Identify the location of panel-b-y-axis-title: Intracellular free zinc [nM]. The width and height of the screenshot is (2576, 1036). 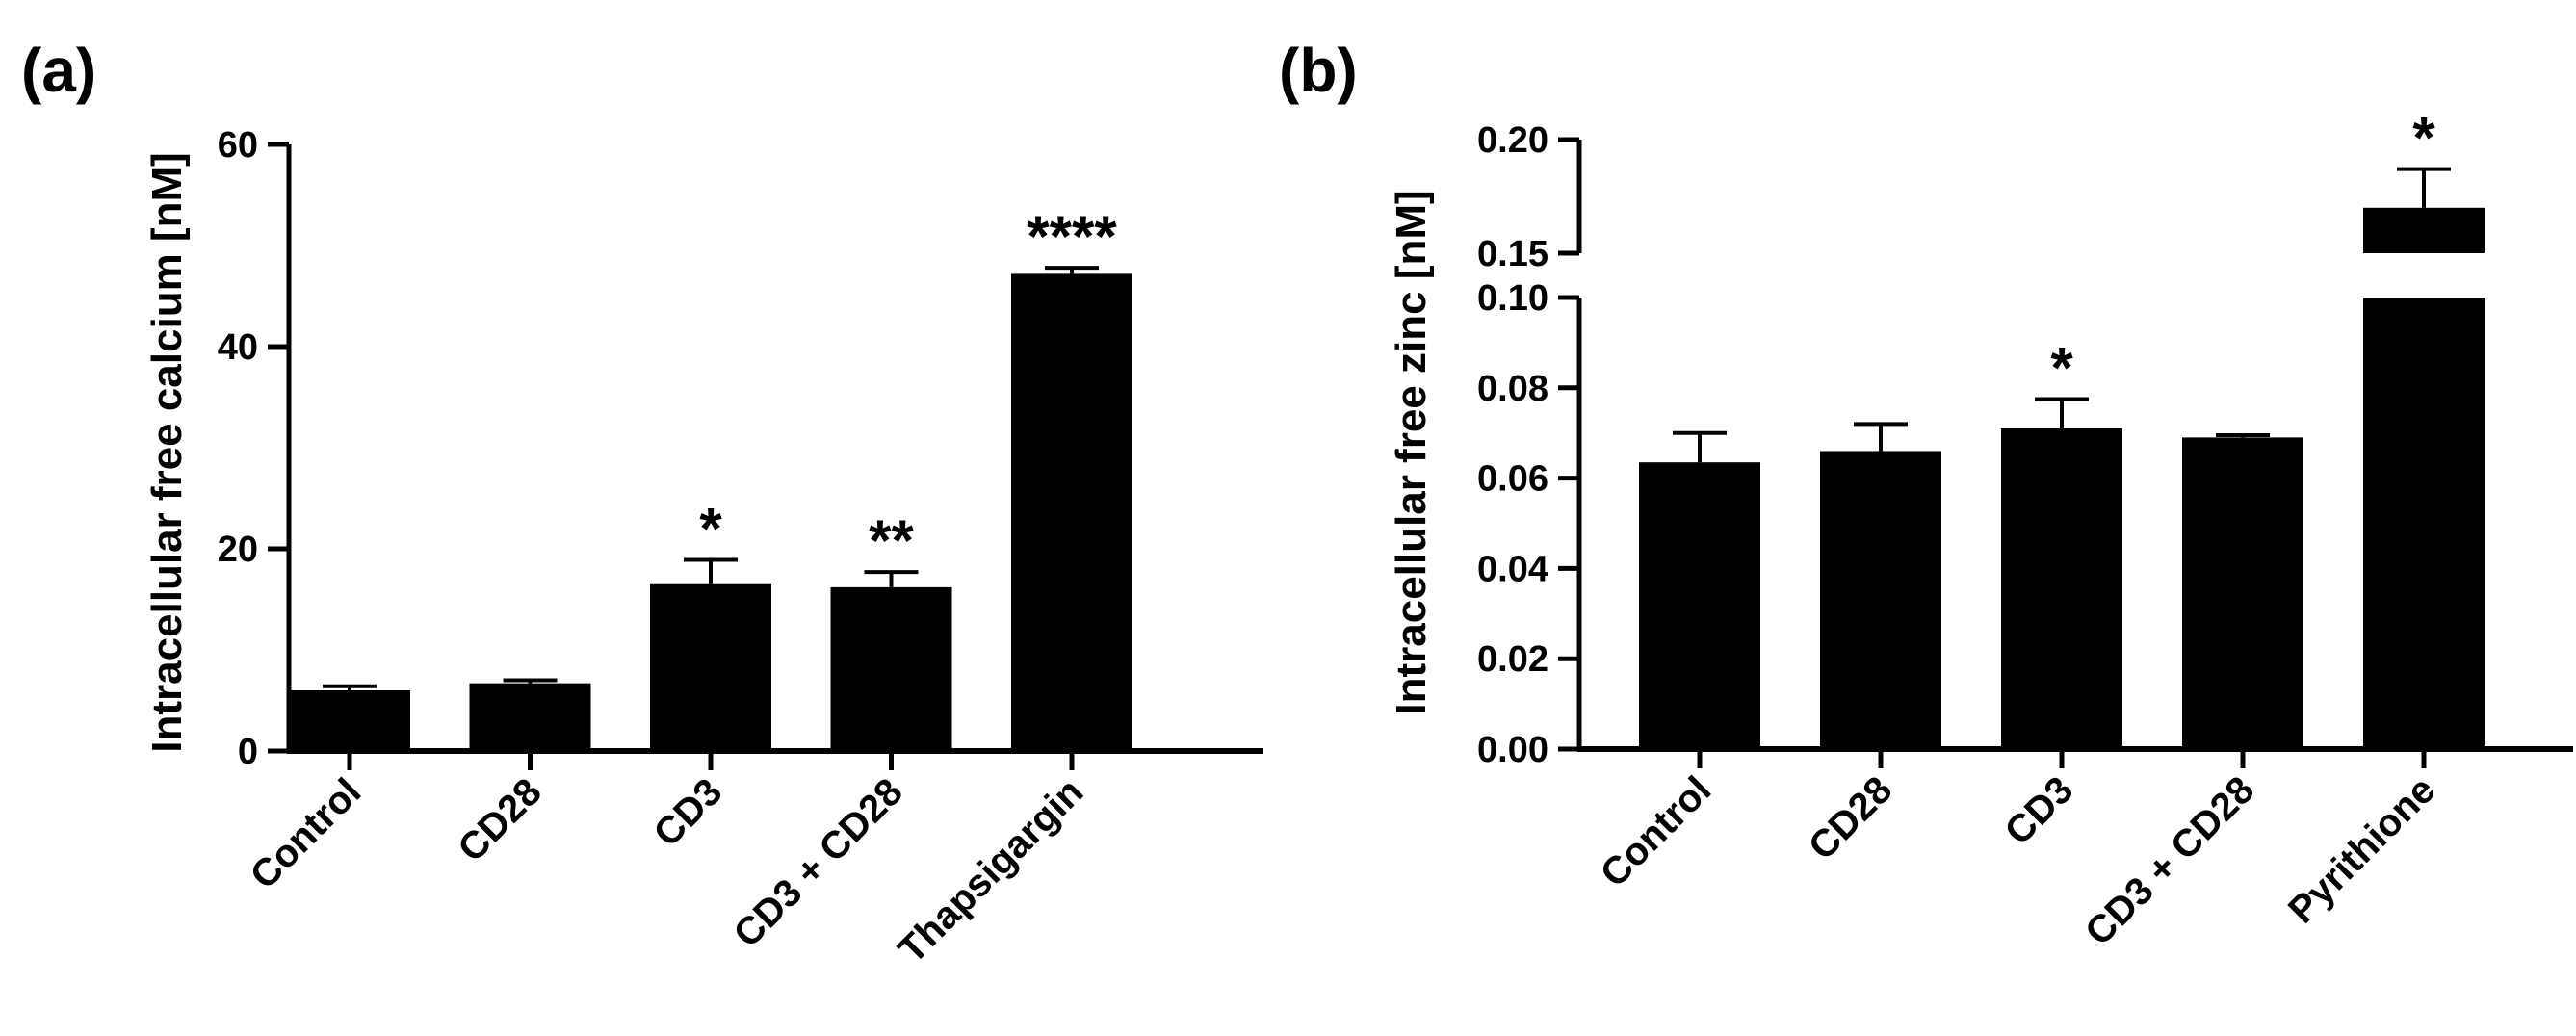
(1411, 452).